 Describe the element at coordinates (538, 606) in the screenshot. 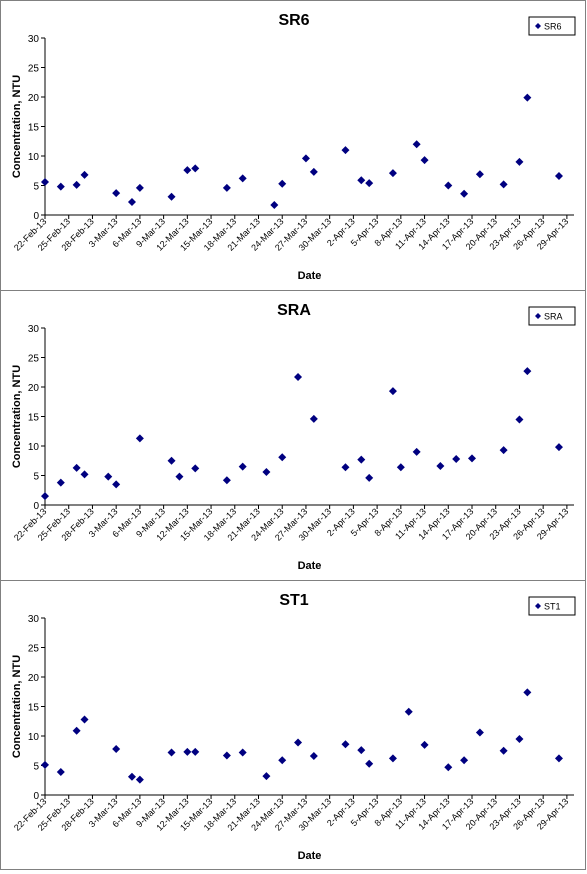

I see `legend-marker` at that location.